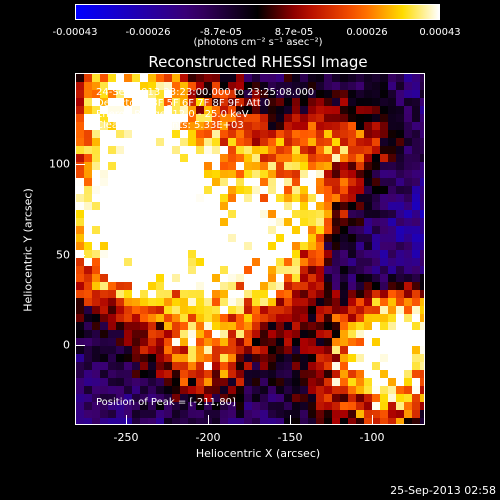  What do you see at coordinates (372, 437) in the screenshot?
I see `x-tick-label: -100` at bounding box center [372, 437].